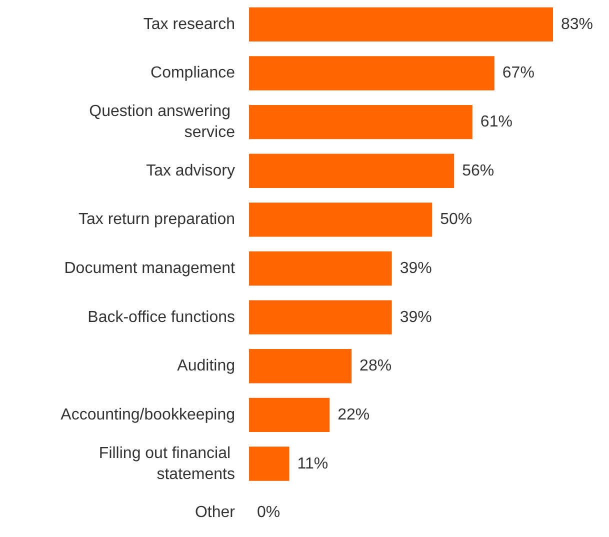  Describe the element at coordinates (193, 73) in the screenshot. I see `y-tick-label: Compliance` at that location.